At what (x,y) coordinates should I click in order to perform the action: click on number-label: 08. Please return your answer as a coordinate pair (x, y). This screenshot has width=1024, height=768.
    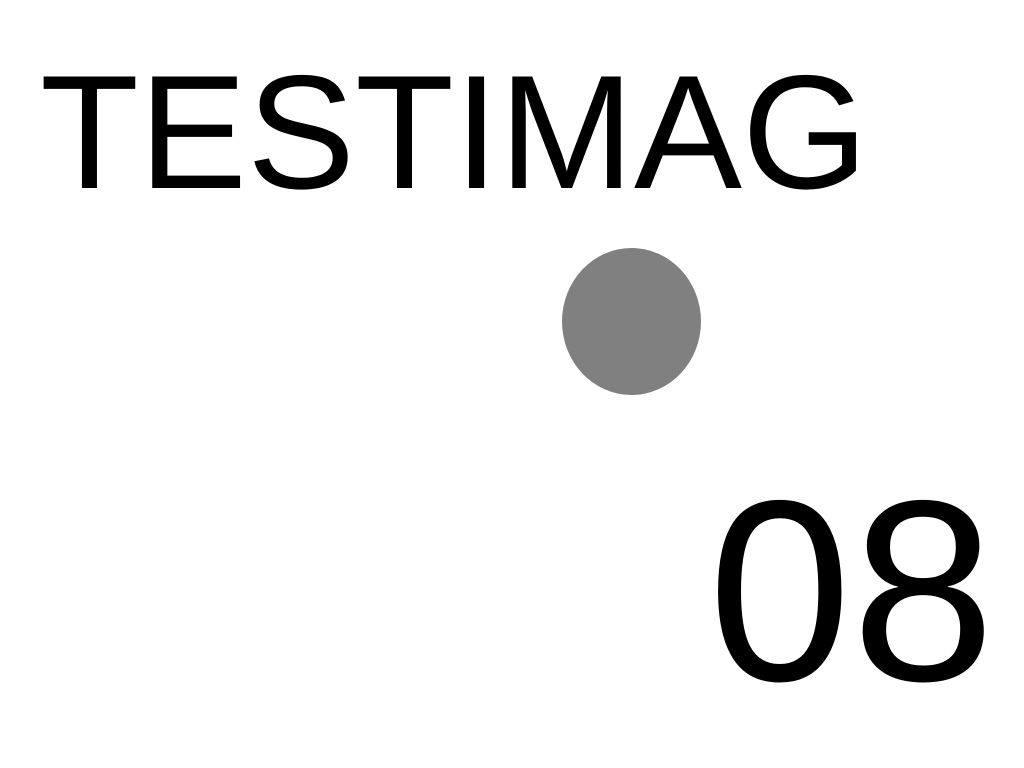
    Looking at the image, I should click on (851, 590).